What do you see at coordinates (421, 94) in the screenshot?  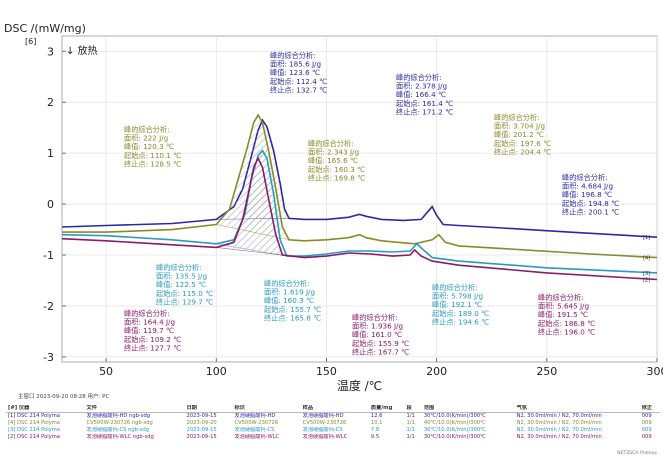 I see `annotation-line: 峰值: 166.4 ℃` at bounding box center [421, 94].